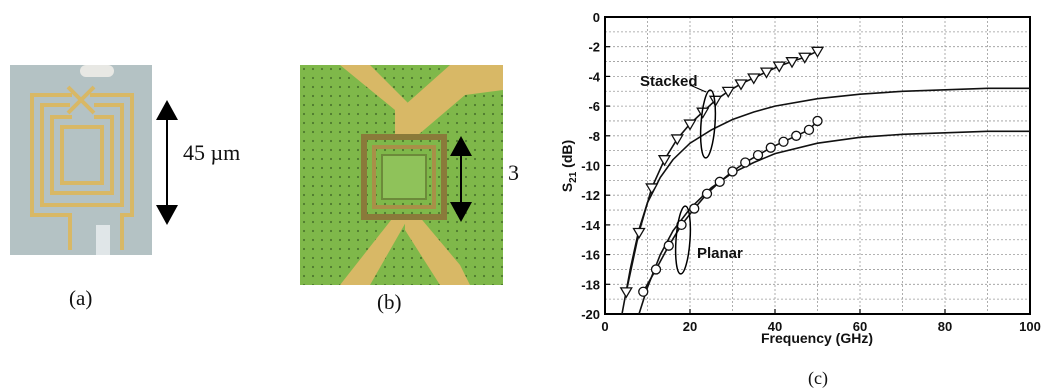 This screenshot has width=1053, height=388. What do you see at coordinates (513, 172) in the screenshot?
I see `dimension-label-b: 3` at bounding box center [513, 172].